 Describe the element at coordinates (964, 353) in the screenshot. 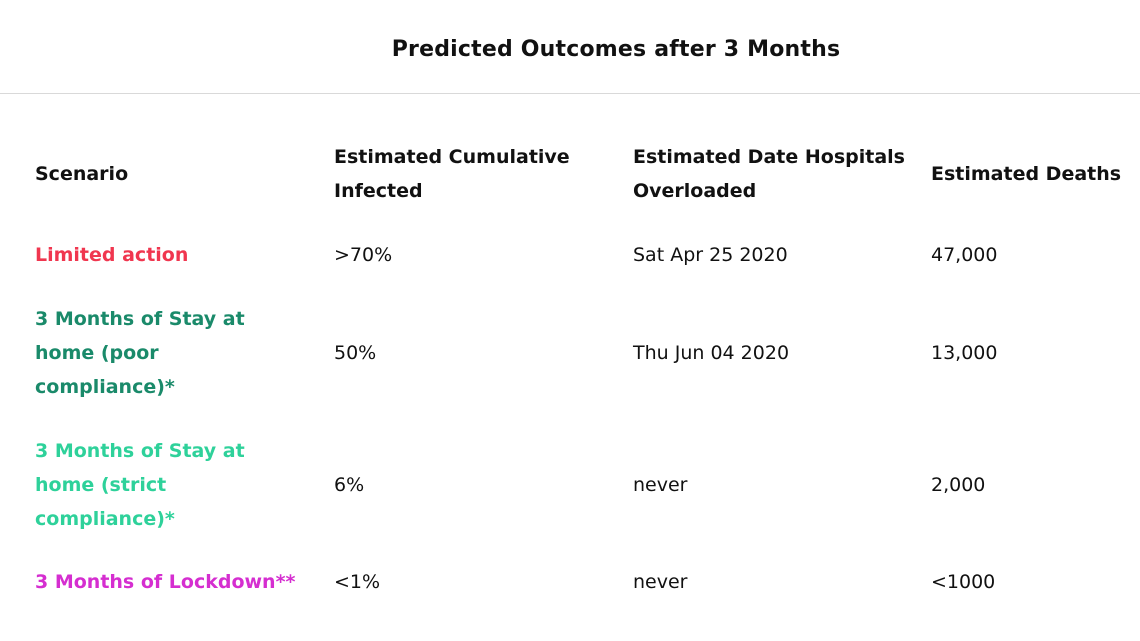

I see `estimated-deaths-value: 13,000` at that location.